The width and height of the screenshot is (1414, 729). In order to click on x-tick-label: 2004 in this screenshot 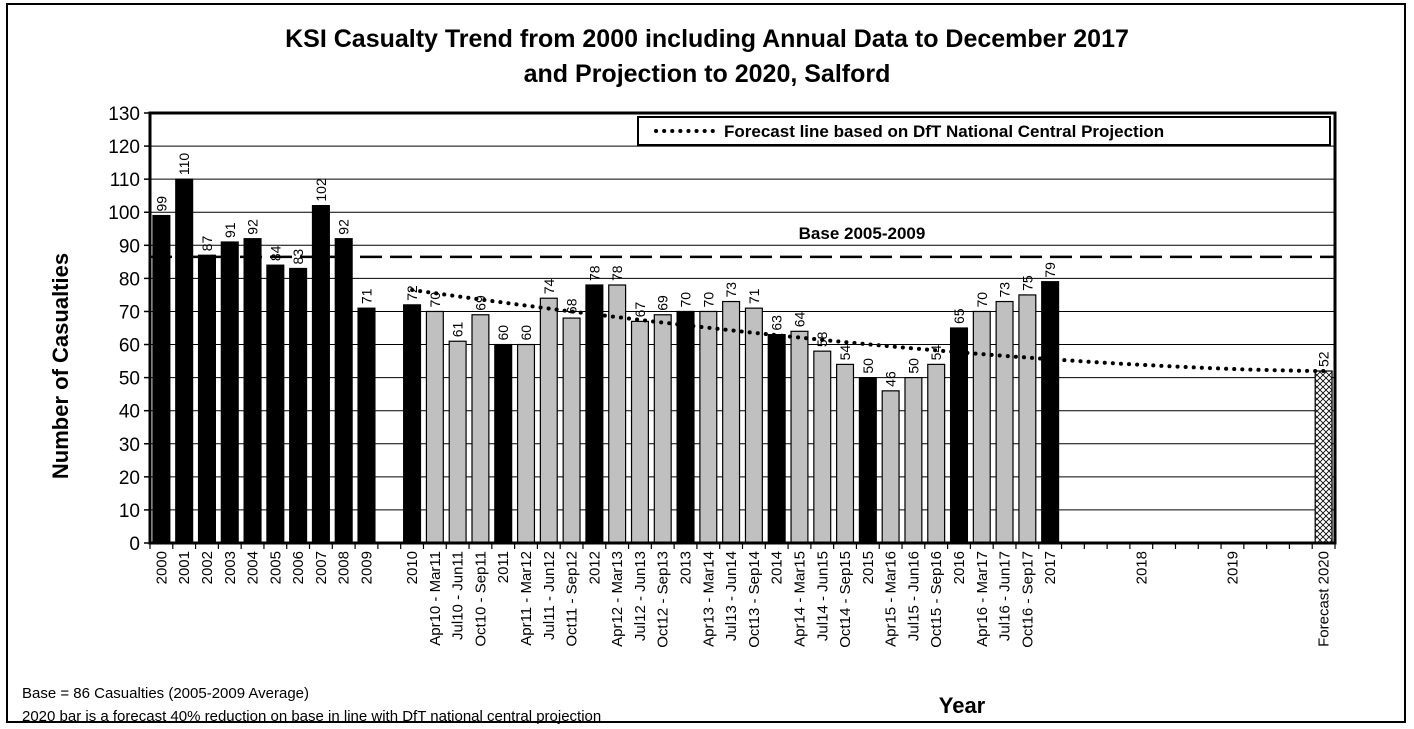, I will do `click(253, 567)`.